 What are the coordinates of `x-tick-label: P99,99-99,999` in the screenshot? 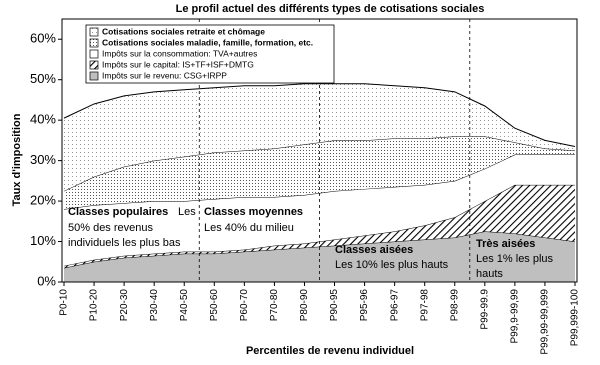 It's located at (545, 322).